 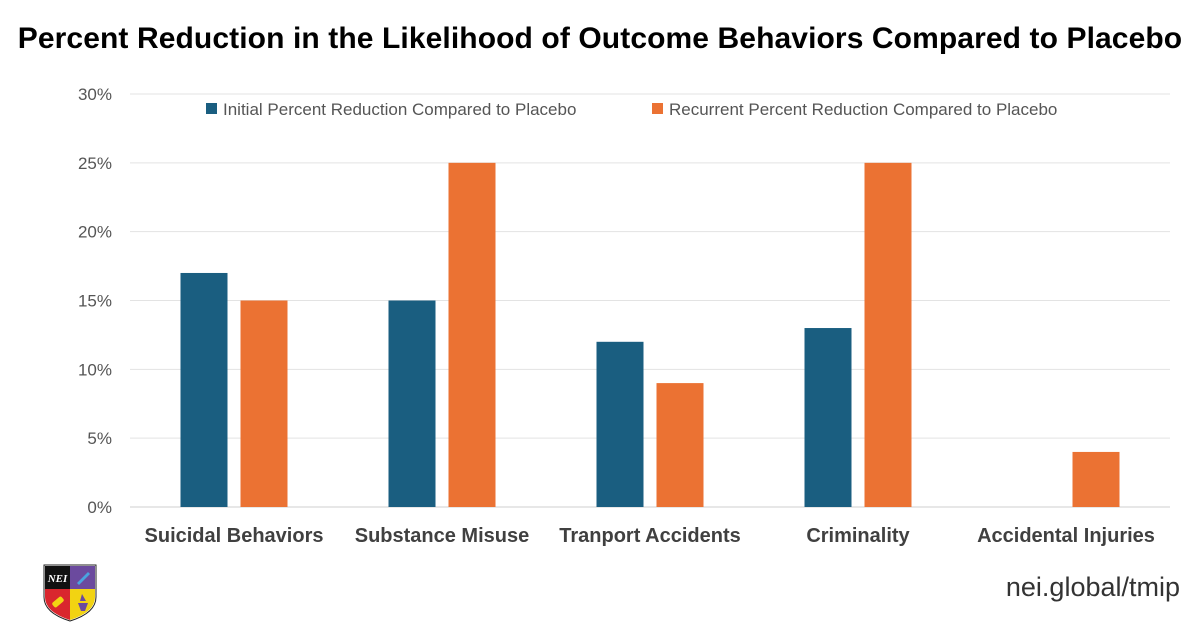 I want to click on category-label: Substance Misuse, so click(x=442, y=536).